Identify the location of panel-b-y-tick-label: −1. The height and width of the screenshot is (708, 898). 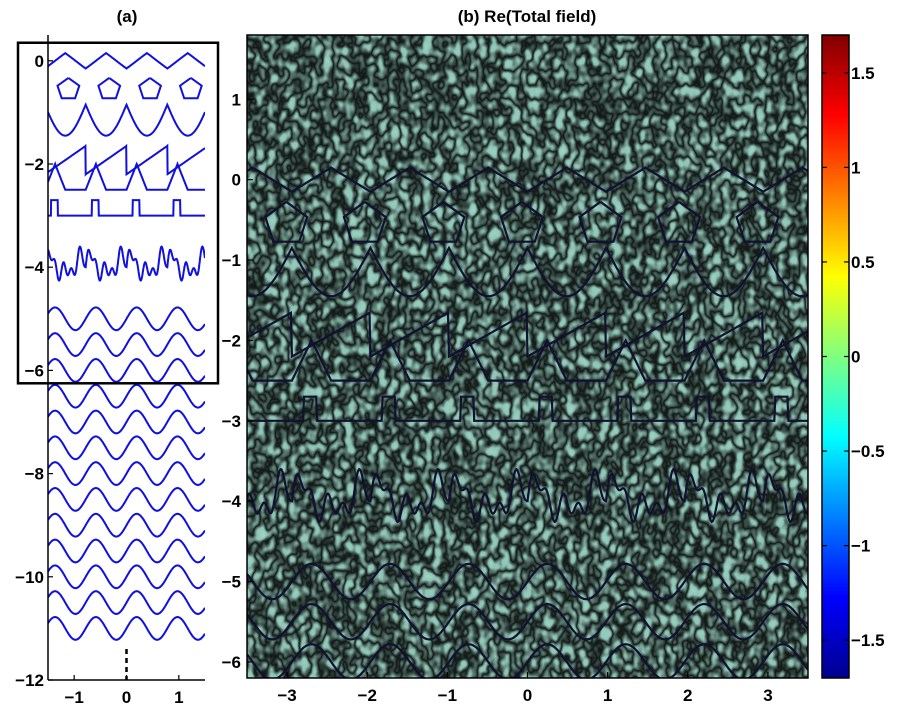
(231, 260).